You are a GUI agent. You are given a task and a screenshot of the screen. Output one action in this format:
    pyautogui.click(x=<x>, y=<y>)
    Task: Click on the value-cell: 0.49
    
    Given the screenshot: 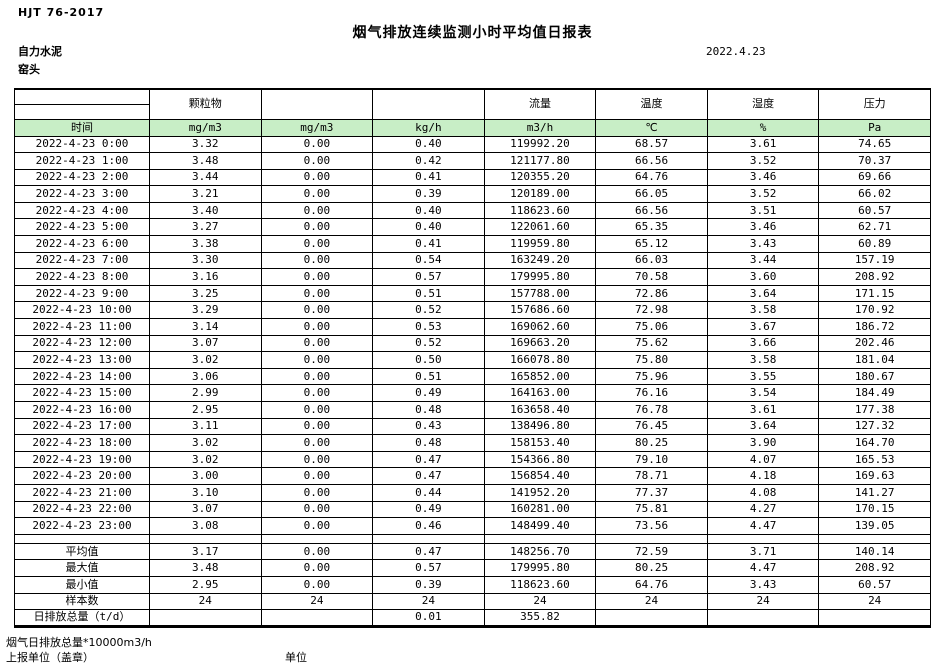 What is the action you would take?
    pyautogui.click(x=428, y=393)
    